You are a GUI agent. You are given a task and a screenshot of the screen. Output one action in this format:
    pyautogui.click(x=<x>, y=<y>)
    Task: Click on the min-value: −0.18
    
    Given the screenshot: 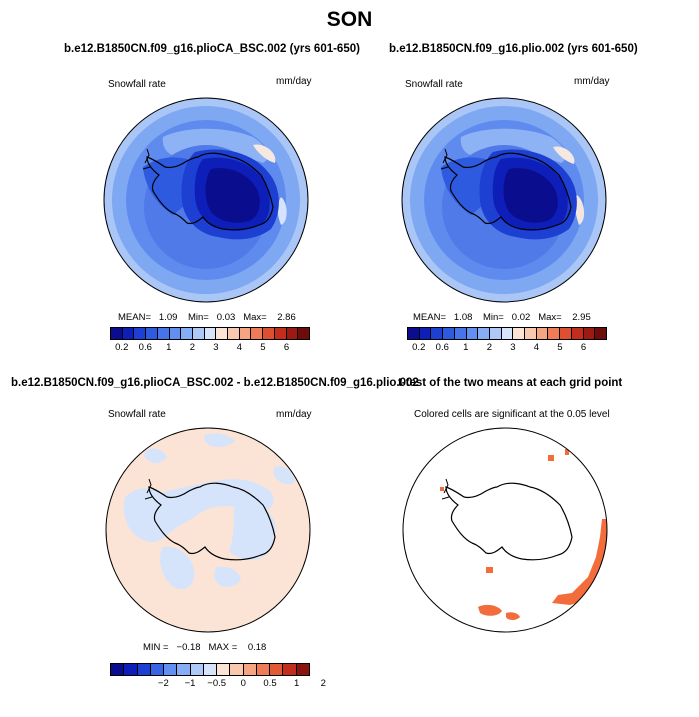 What is the action you would take?
    pyautogui.click(x=188, y=647)
    